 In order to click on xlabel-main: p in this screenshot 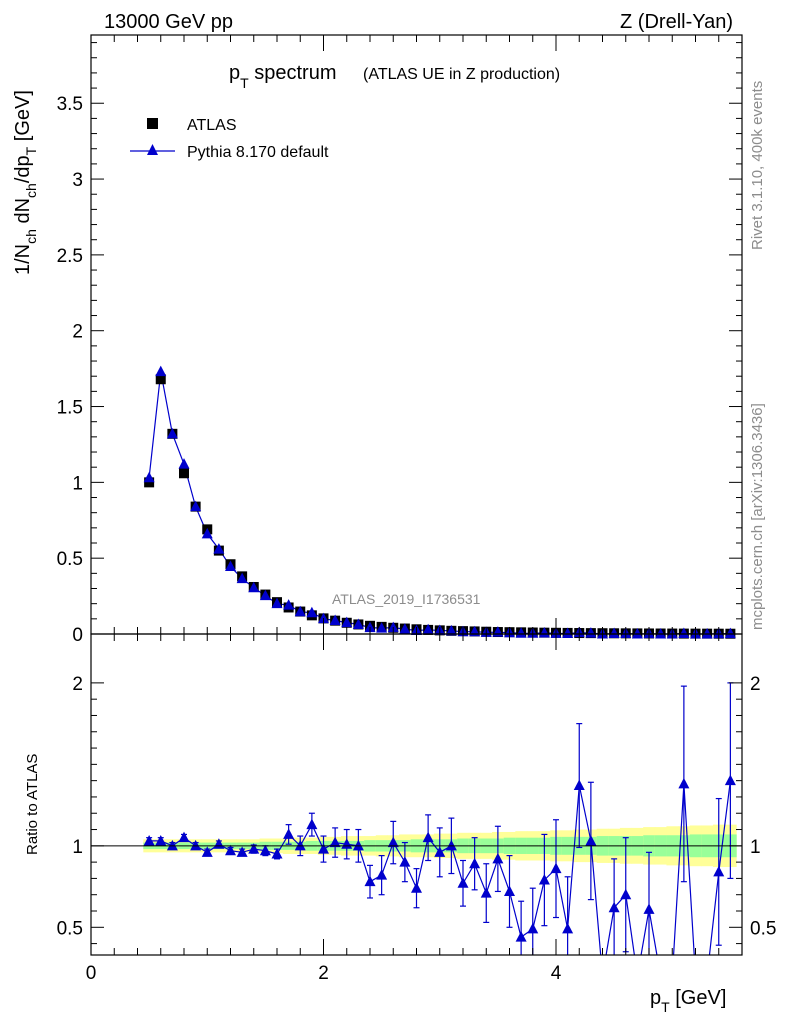, I will do `click(655, 998)`.